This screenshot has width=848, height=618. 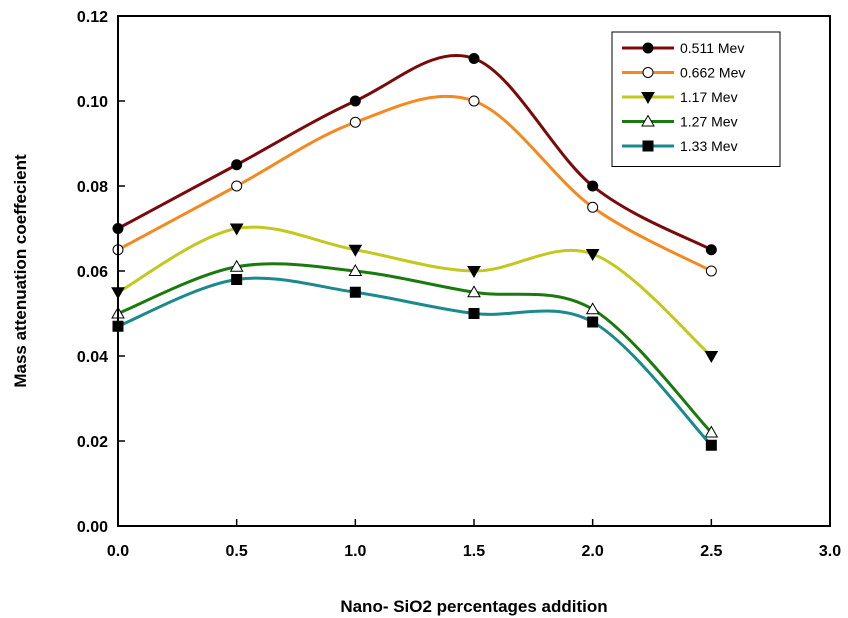 I want to click on x-tick-label: 1.0, so click(x=355, y=551).